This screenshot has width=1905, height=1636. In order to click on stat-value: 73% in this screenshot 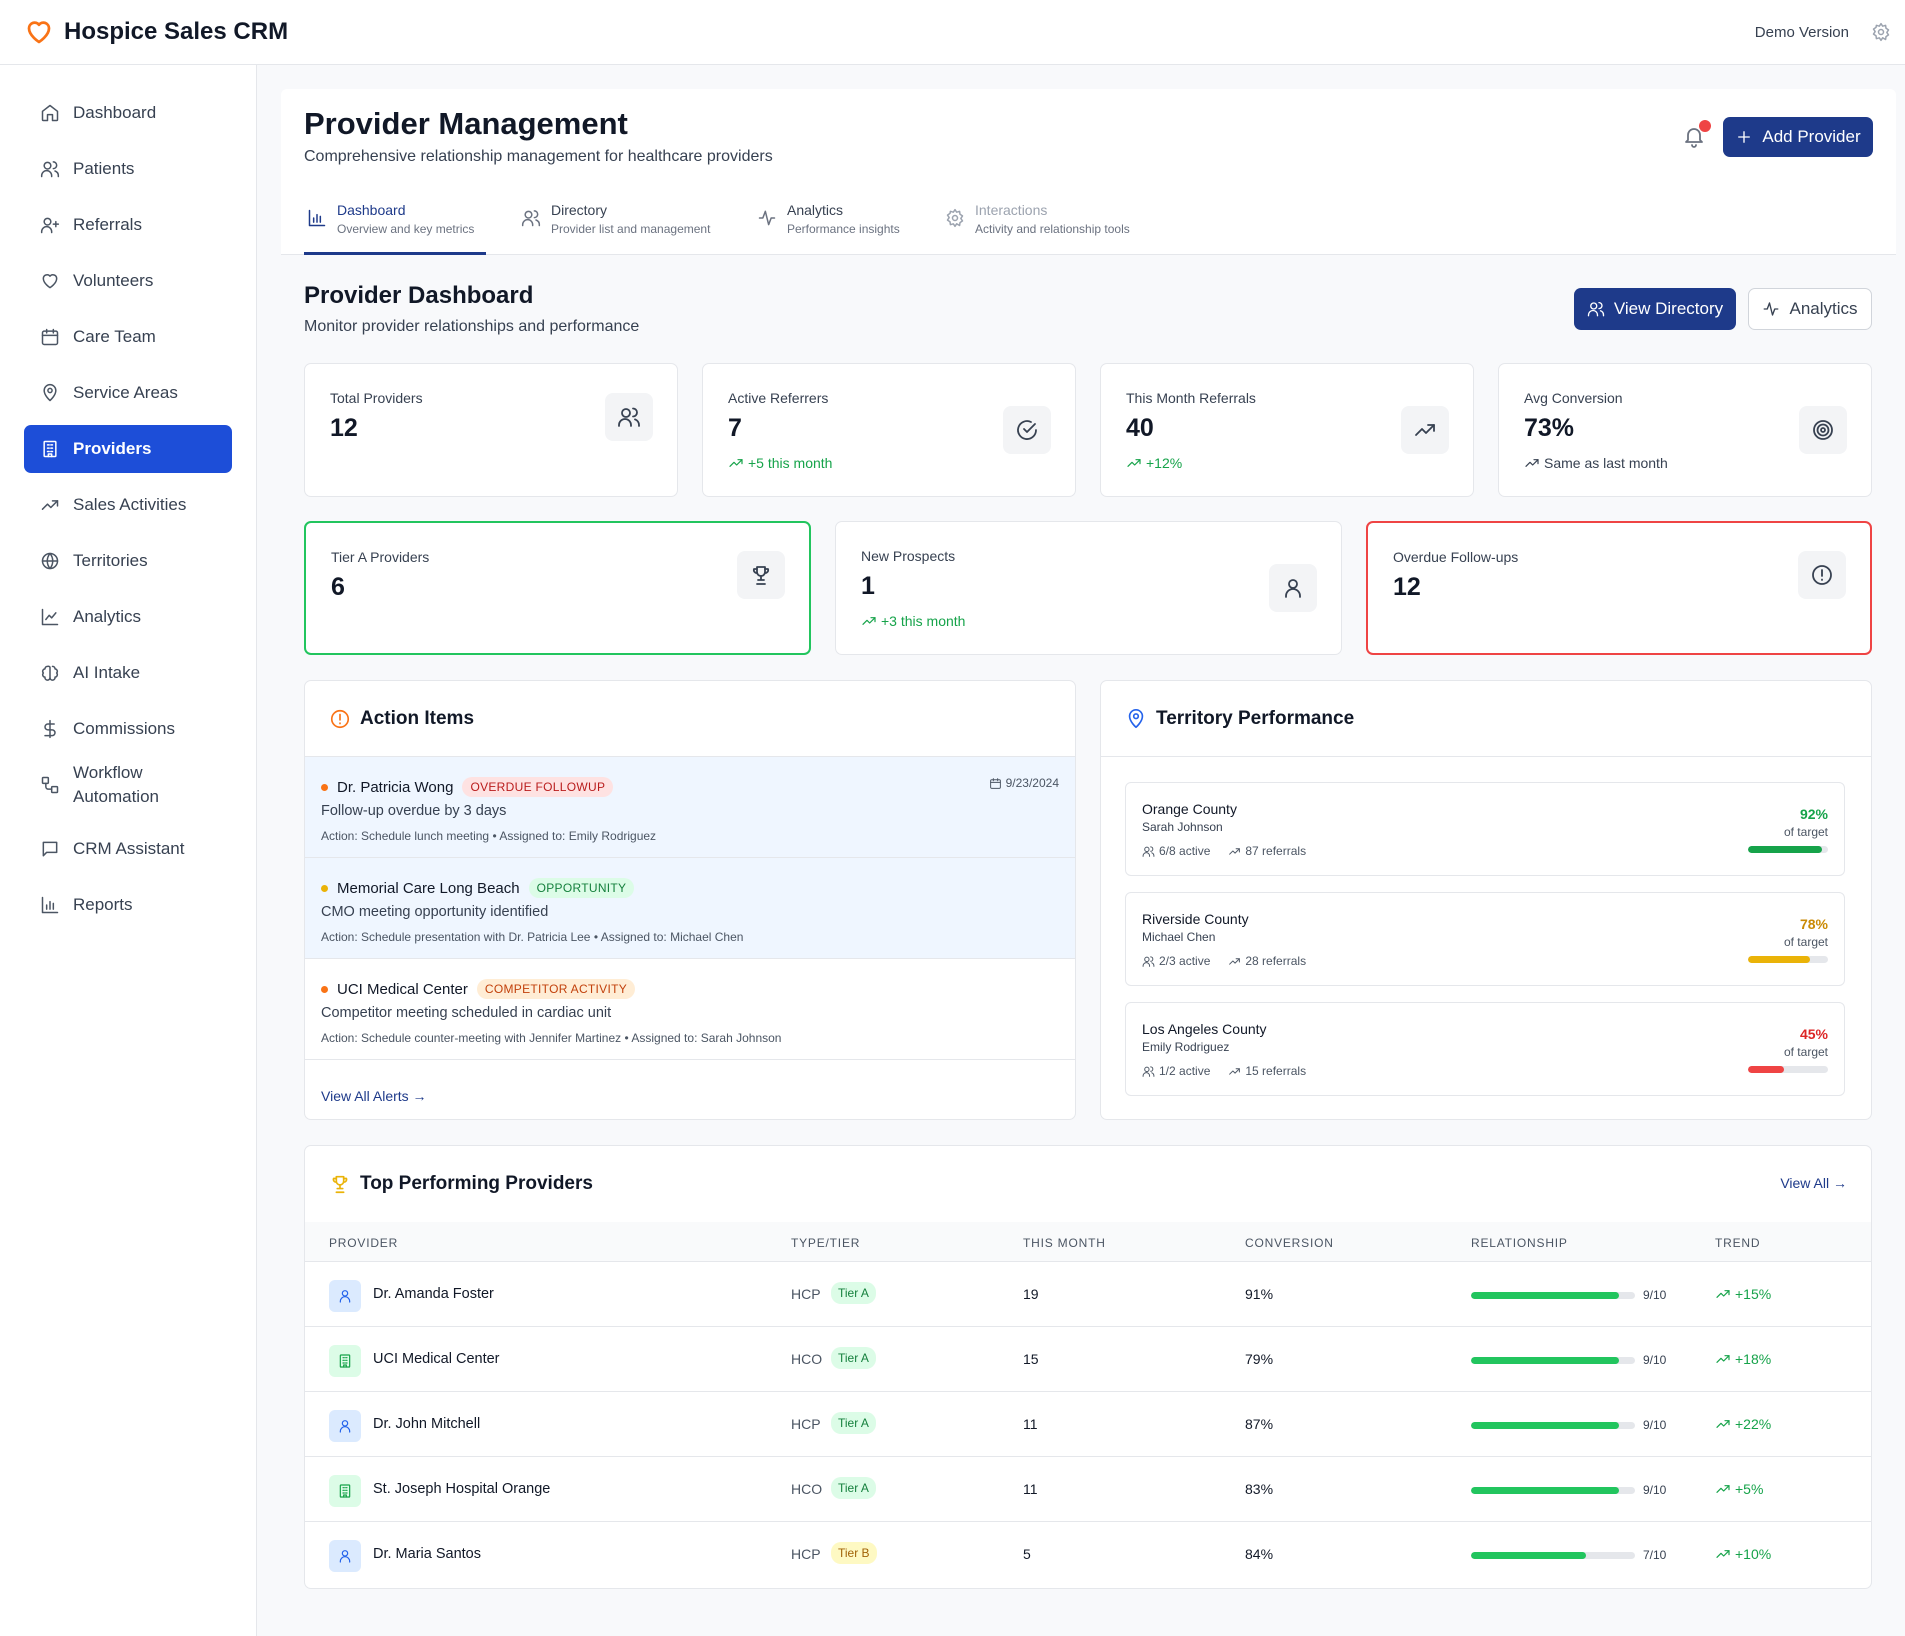, I will do `click(1549, 428)`.